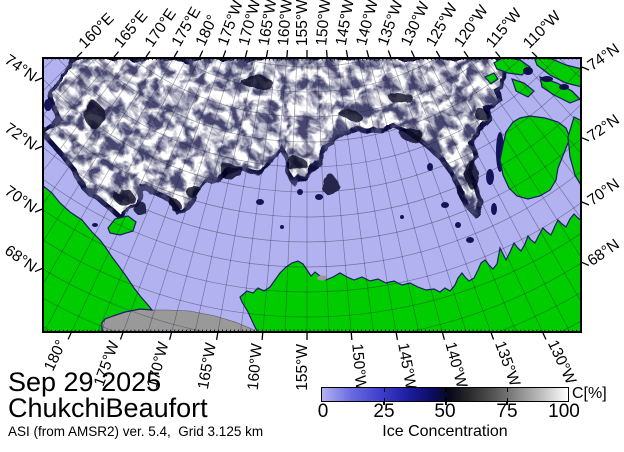  What do you see at coordinates (345, 23) in the screenshot?
I see `lon-tick-label-top: 145°W` at bounding box center [345, 23].